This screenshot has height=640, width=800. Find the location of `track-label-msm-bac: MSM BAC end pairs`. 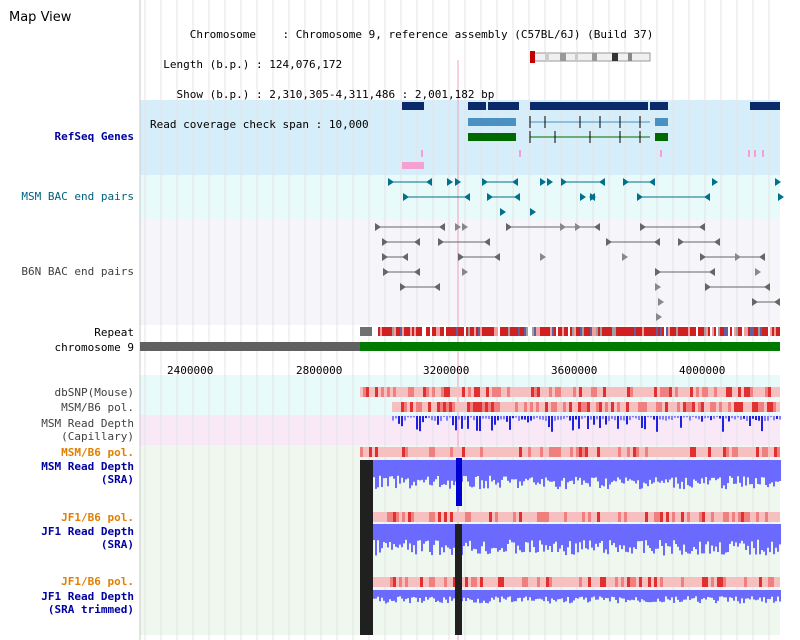

track-label-msm-bac: MSM BAC end pairs is located at coordinates (77, 196).